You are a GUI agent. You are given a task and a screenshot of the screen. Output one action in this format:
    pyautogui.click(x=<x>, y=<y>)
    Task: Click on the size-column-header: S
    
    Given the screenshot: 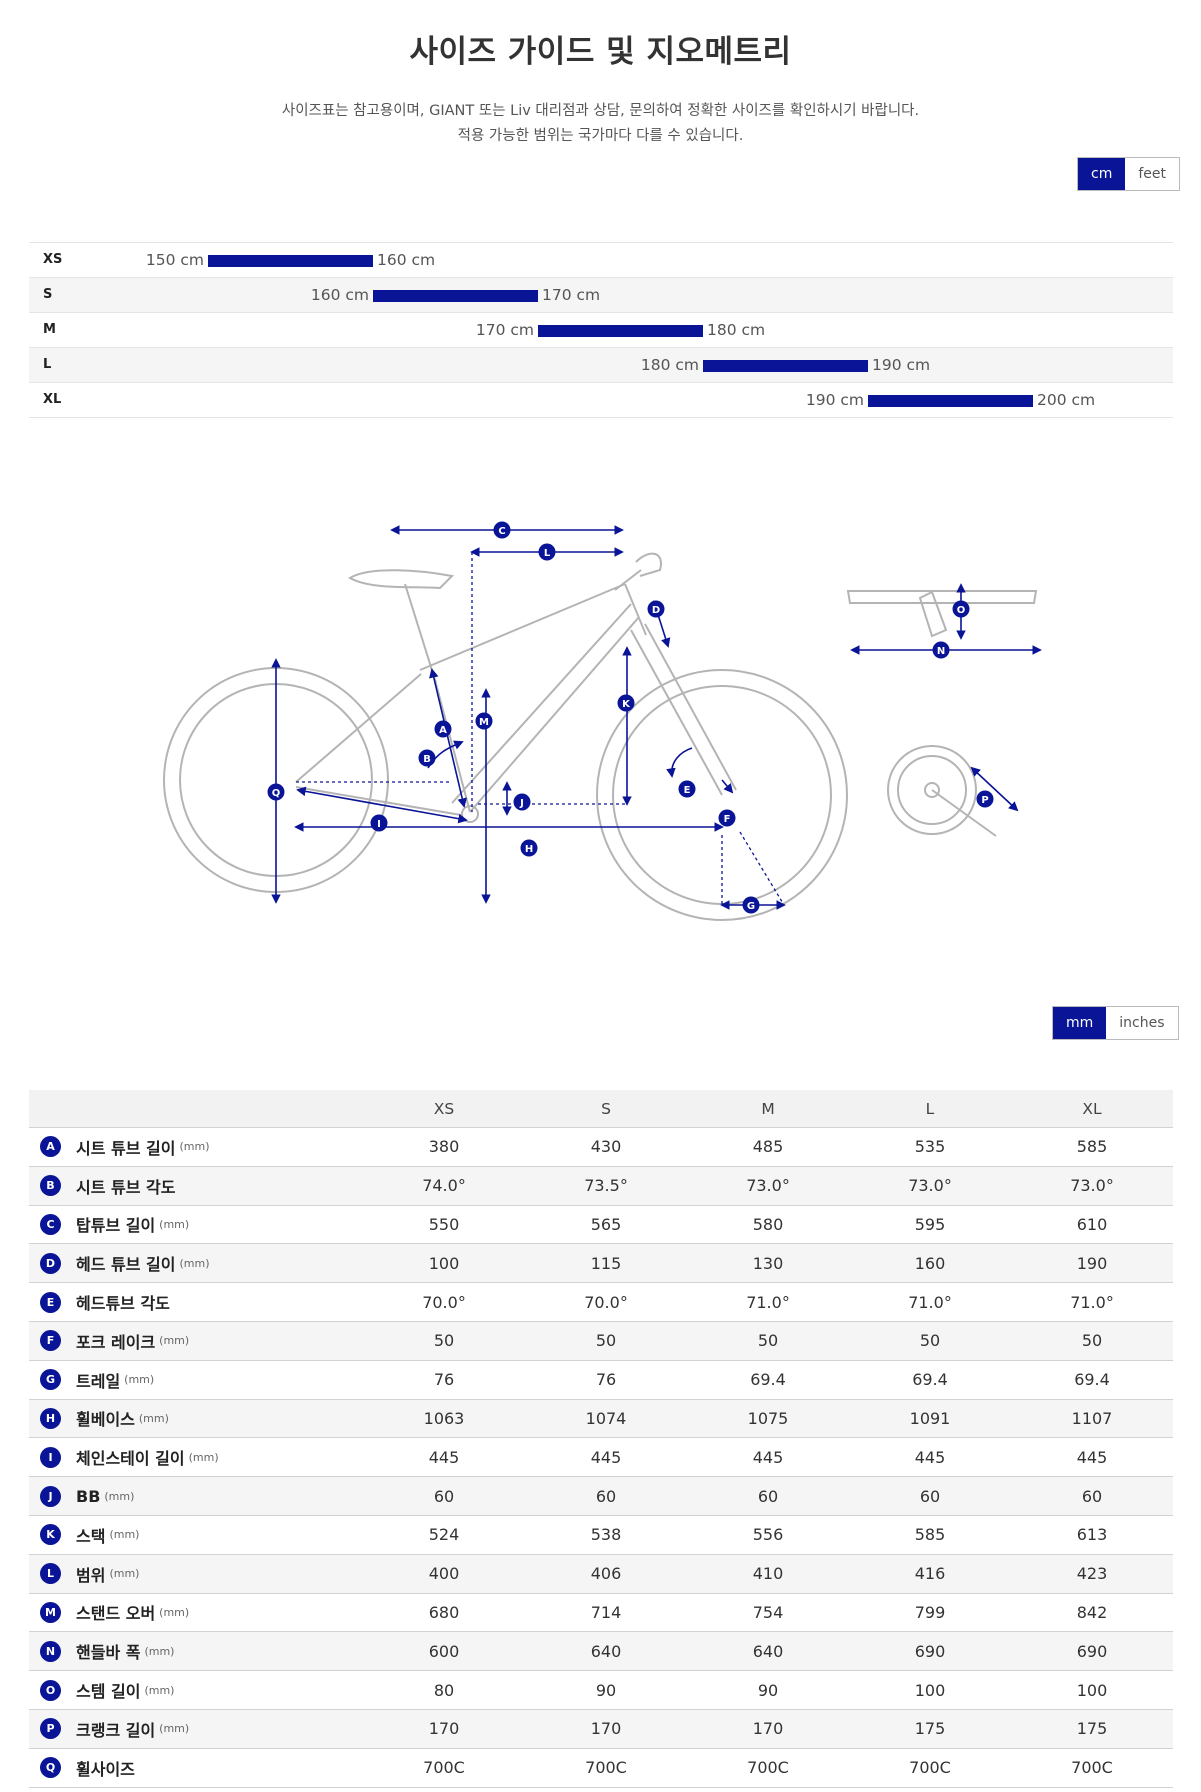 What is the action you would take?
    pyautogui.click(x=606, y=1109)
    